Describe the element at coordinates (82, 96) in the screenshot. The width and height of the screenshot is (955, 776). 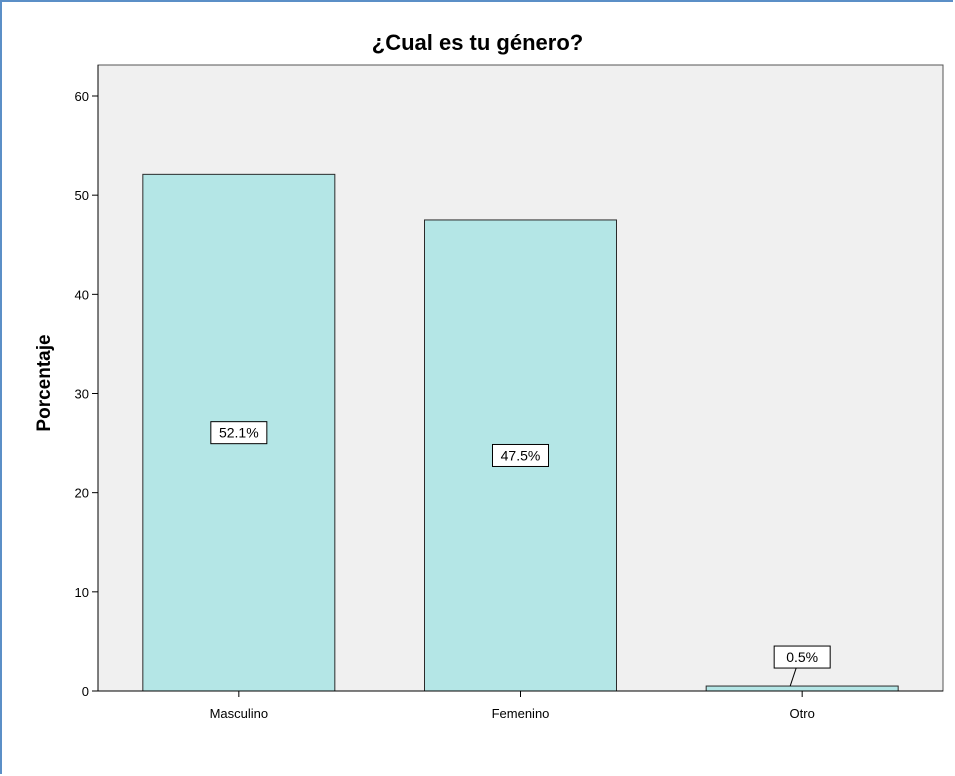
I see `y-tick-label: 60` at that location.